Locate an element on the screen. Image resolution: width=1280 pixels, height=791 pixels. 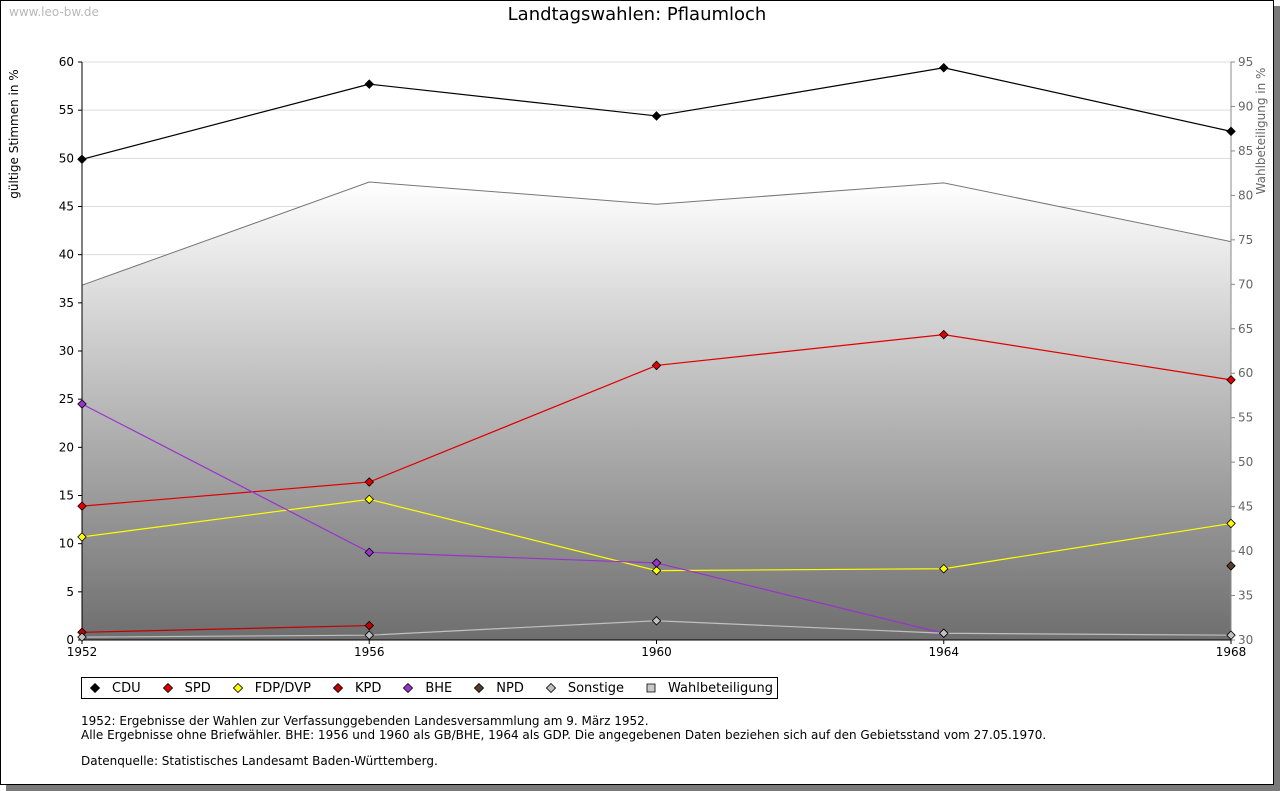
y2-tick-label: 50 is located at coordinates (1245, 462).